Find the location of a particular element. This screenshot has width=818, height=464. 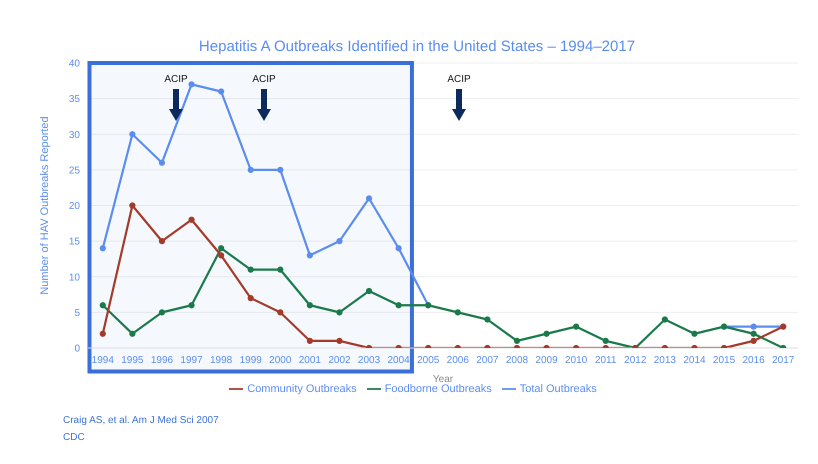

x-tick-label: 1995 is located at coordinates (132, 360).